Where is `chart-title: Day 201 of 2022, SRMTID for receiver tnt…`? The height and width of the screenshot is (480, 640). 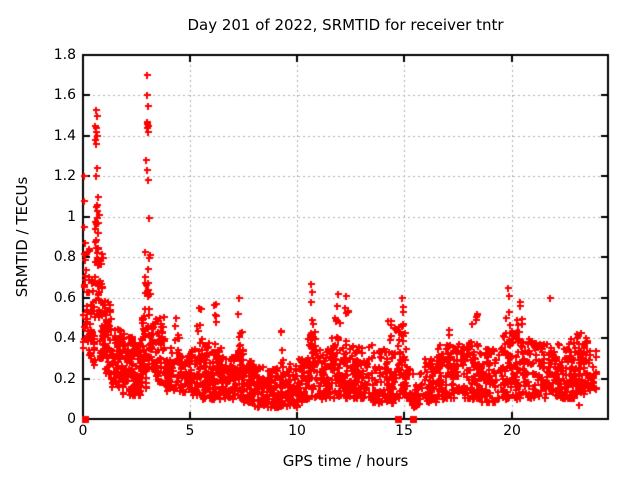 chart-title: Day 201 of 2022, SRMTID for receiver tnt… is located at coordinates (345, 25).